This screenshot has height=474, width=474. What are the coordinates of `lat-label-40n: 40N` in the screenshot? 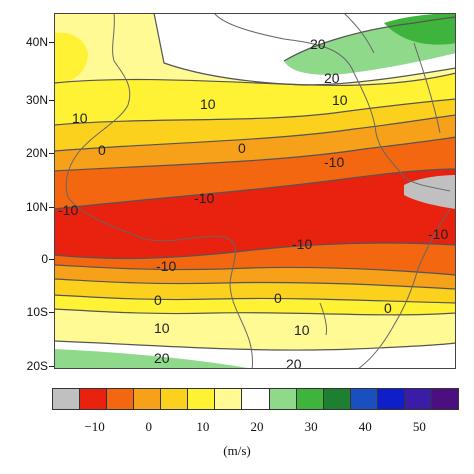 It's located at (36, 42).